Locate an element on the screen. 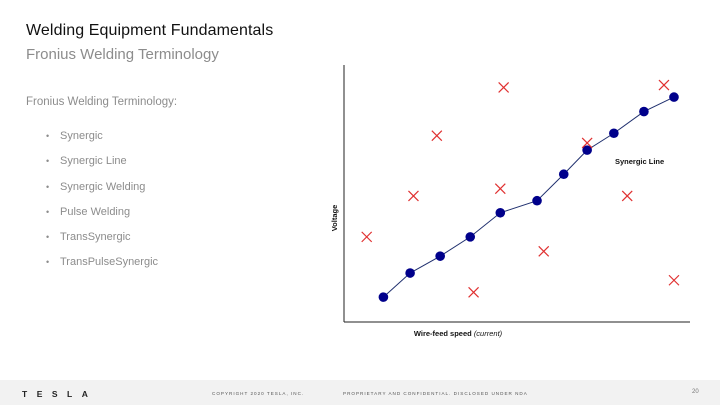 The image size is (720, 405). page-number: 20 is located at coordinates (695, 392).